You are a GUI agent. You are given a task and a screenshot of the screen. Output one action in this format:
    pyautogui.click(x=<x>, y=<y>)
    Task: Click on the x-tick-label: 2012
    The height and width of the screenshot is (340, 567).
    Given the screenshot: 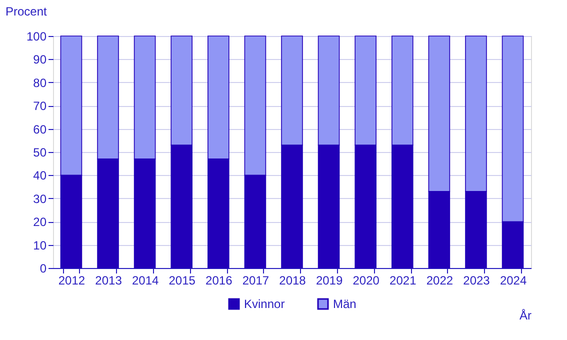 What is the action you would take?
    pyautogui.click(x=72, y=281)
    